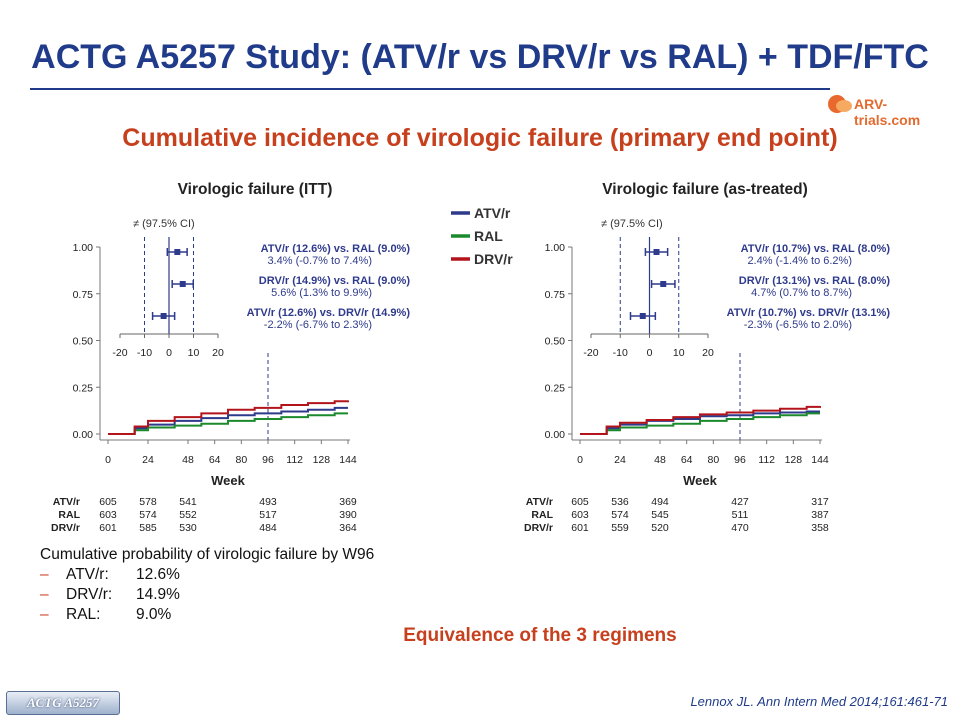 Image resolution: width=960 pixels, height=720 pixels. I want to click on panel0-risk-cell: 369, so click(348, 502).